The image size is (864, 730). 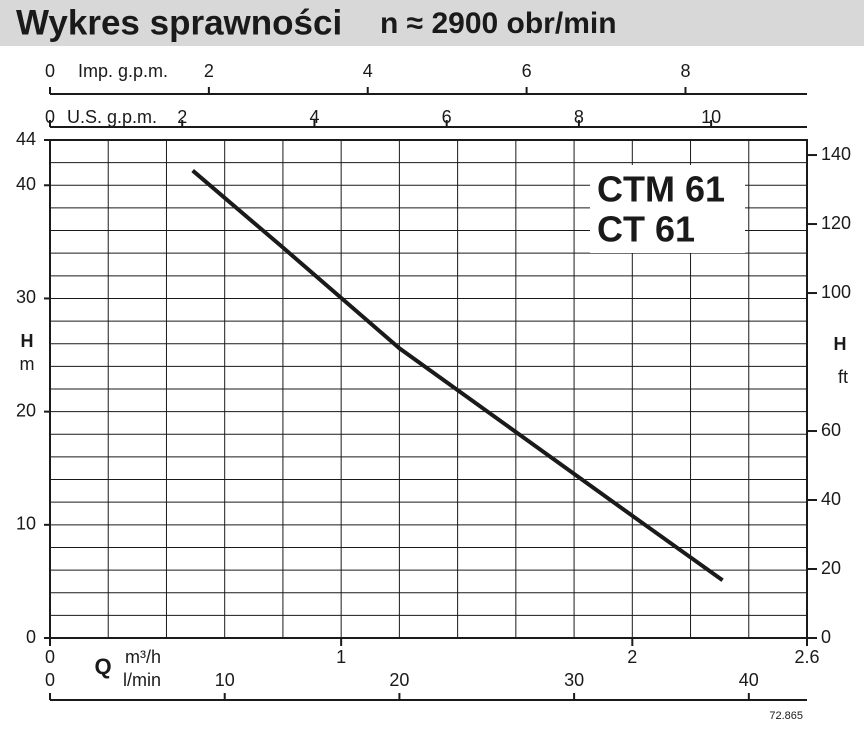 What do you see at coordinates (142, 680) in the screenshot?
I see `x2-axis-unit: l/min` at bounding box center [142, 680].